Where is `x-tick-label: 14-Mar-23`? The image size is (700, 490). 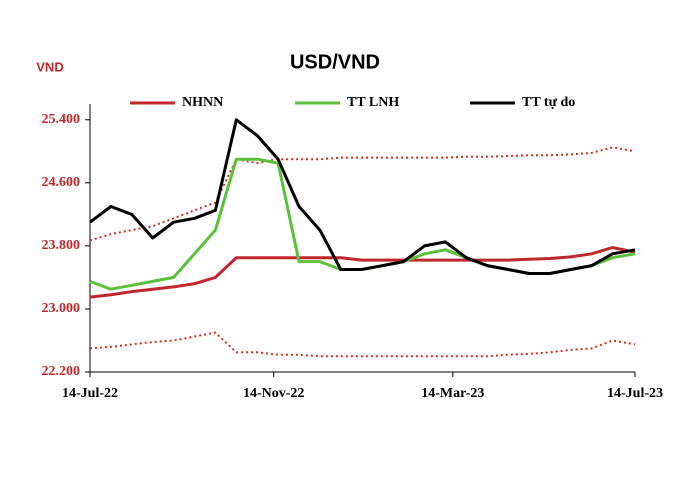 x-tick-label: 14-Mar-23 is located at coordinates (452, 393).